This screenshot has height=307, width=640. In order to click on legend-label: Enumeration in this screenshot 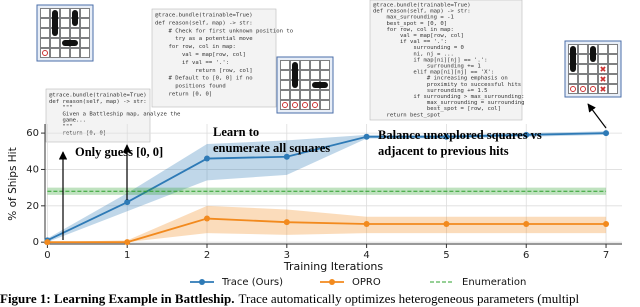, I will do `click(494, 282)`.